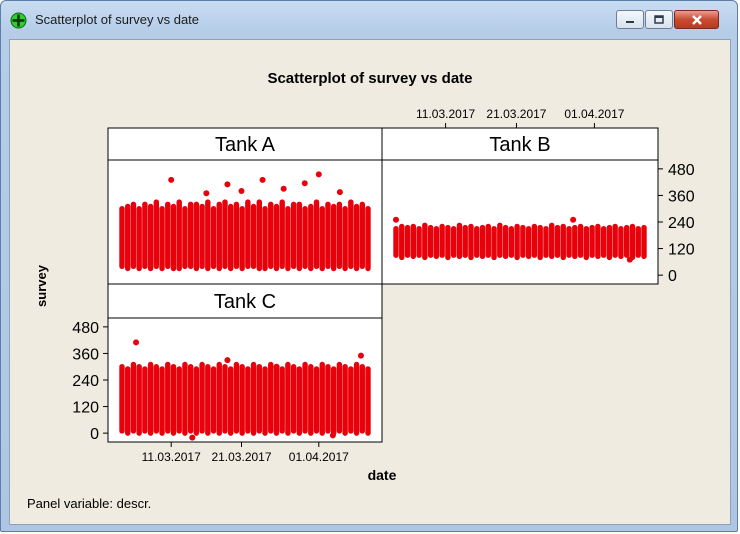 The image size is (740, 534). What do you see at coordinates (369, 20) in the screenshot?
I see `title-bar: Scatterplot of survey vs date` at bounding box center [369, 20].